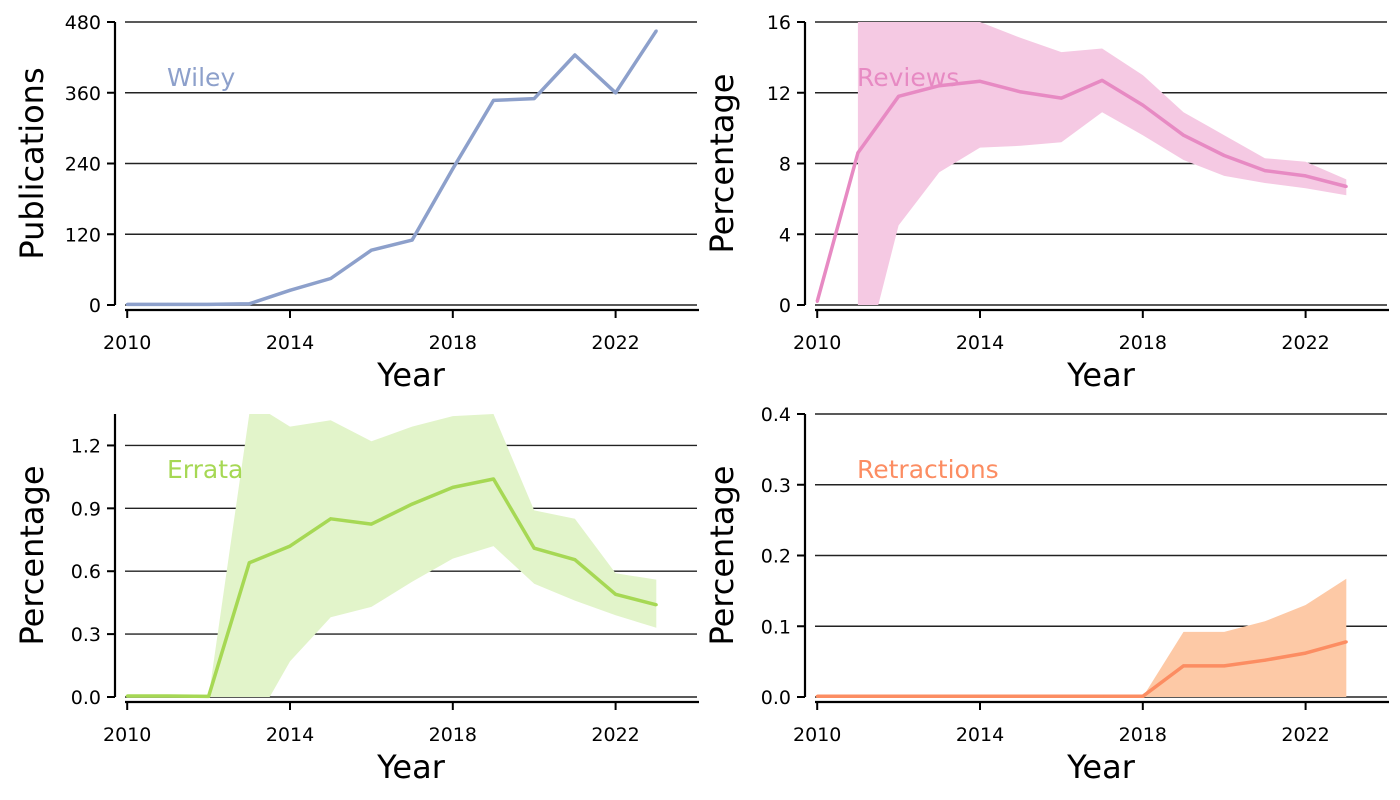 This screenshot has height=800, width=1400. Describe the element at coordinates (908, 77) in the screenshot. I see `panel-title: Reviews` at that location.